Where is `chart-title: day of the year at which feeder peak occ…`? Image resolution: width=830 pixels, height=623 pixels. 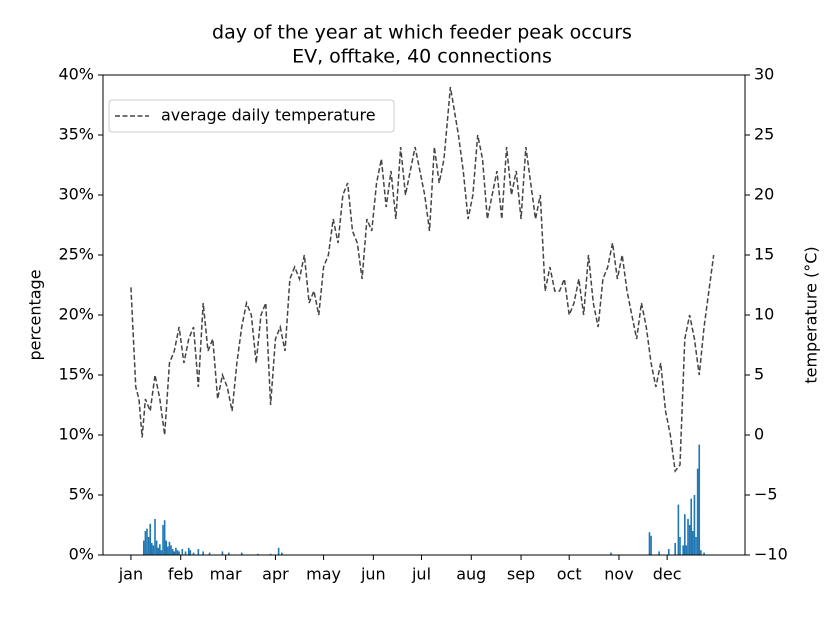
chart-title: day of the year at which feeder peak occ… is located at coordinates (422, 33).